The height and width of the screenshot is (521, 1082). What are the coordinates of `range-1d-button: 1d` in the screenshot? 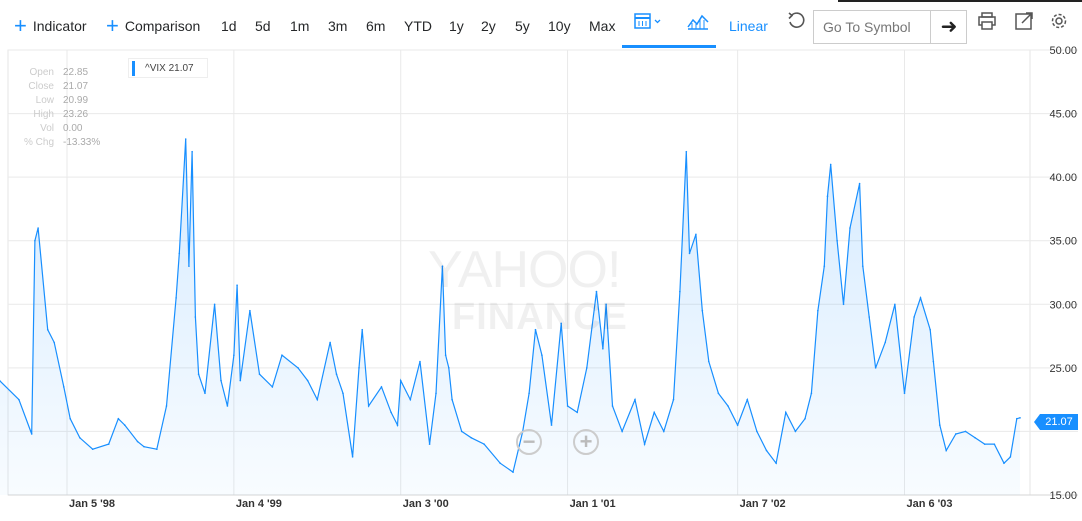 It's located at (229, 26).